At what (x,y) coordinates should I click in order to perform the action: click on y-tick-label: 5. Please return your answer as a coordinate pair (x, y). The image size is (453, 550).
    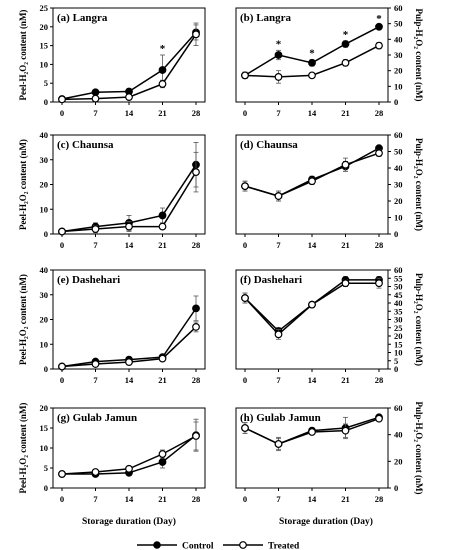
    Looking at the image, I should click on (396, 361).